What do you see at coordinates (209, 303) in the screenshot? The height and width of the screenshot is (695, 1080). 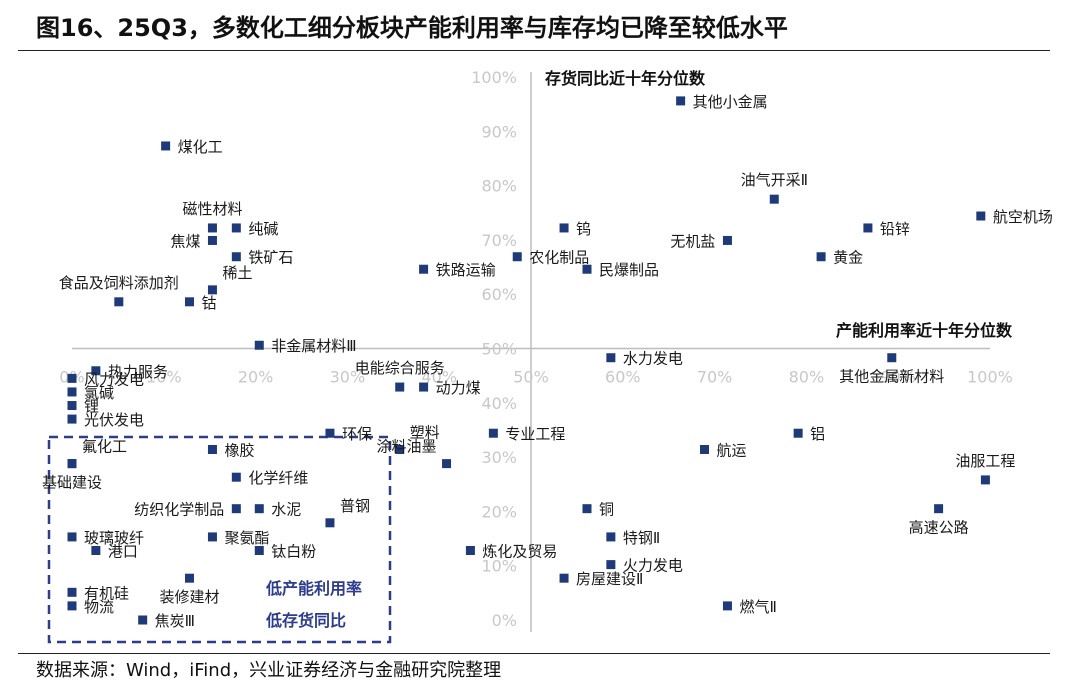 I see `data-point-label: 钴` at bounding box center [209, 303].